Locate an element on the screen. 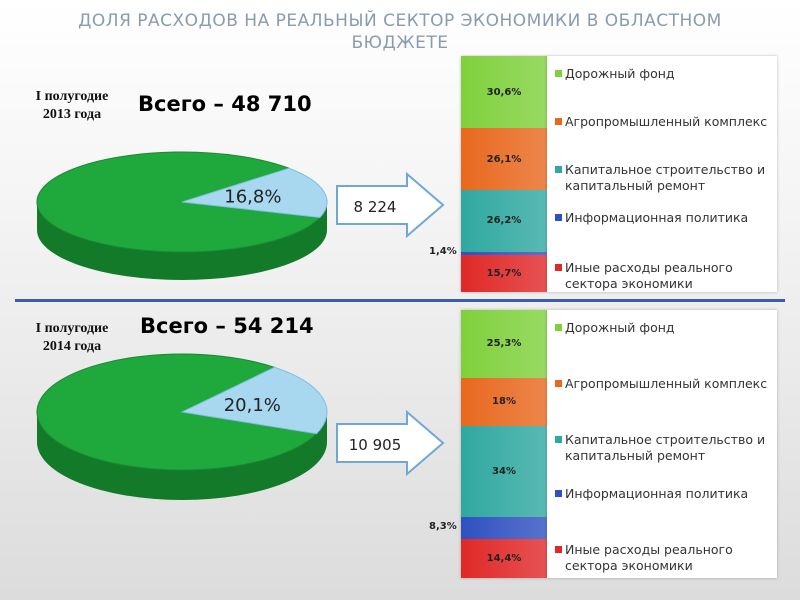  stack-segment: 30,6% is located at coordinates (504, 92).